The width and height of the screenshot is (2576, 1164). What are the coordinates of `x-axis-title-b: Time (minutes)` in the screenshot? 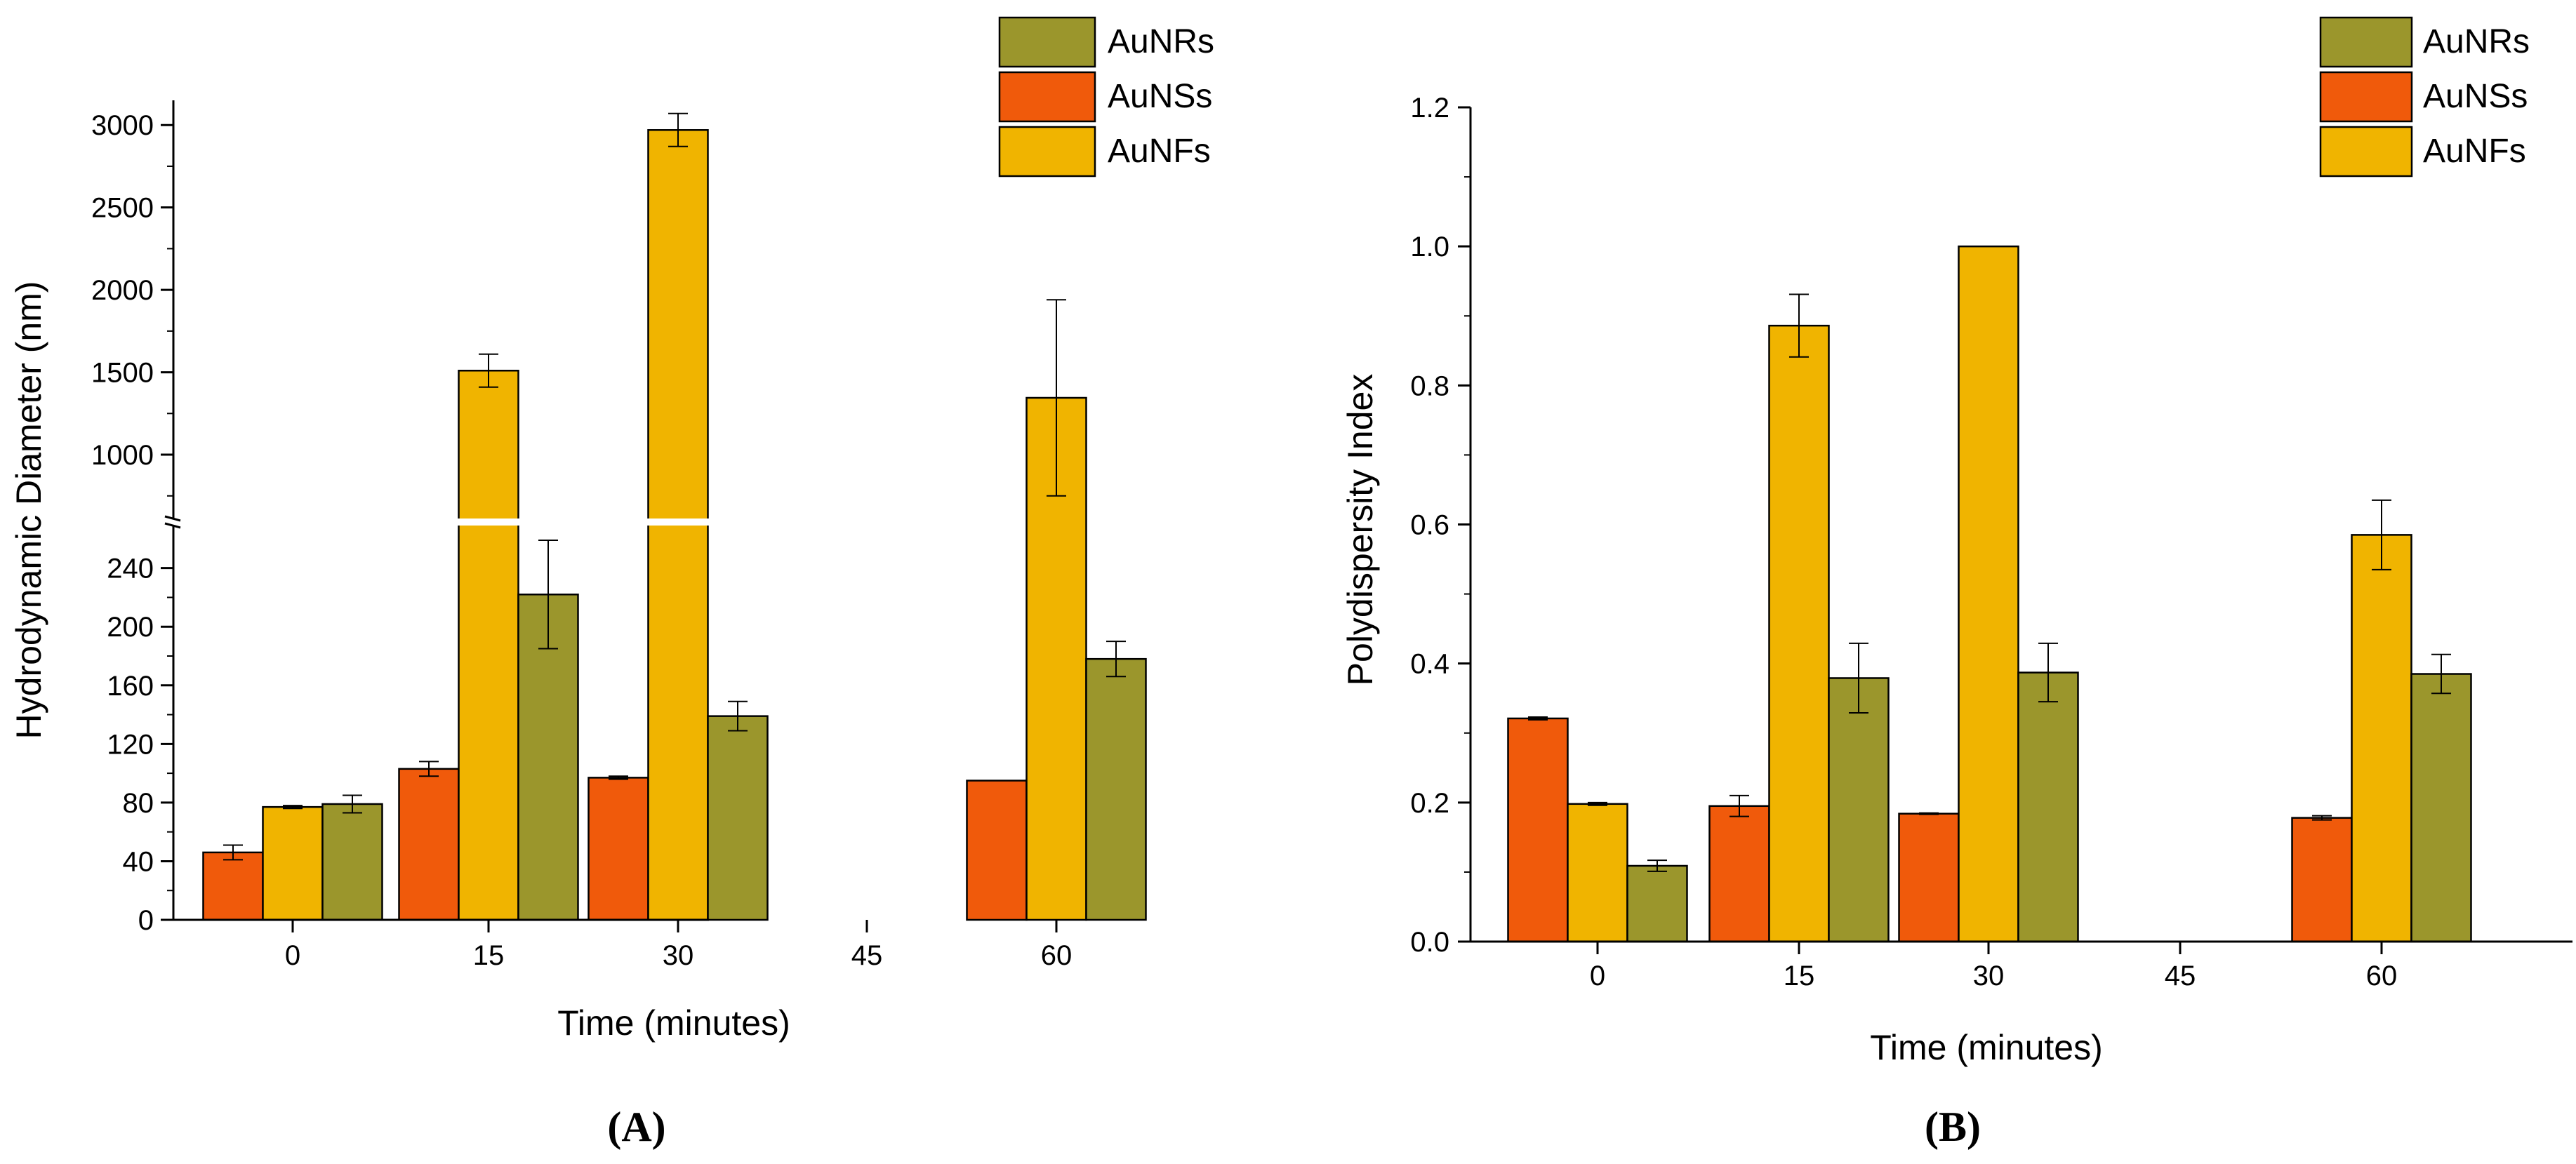 It's located at (1987, 1047).